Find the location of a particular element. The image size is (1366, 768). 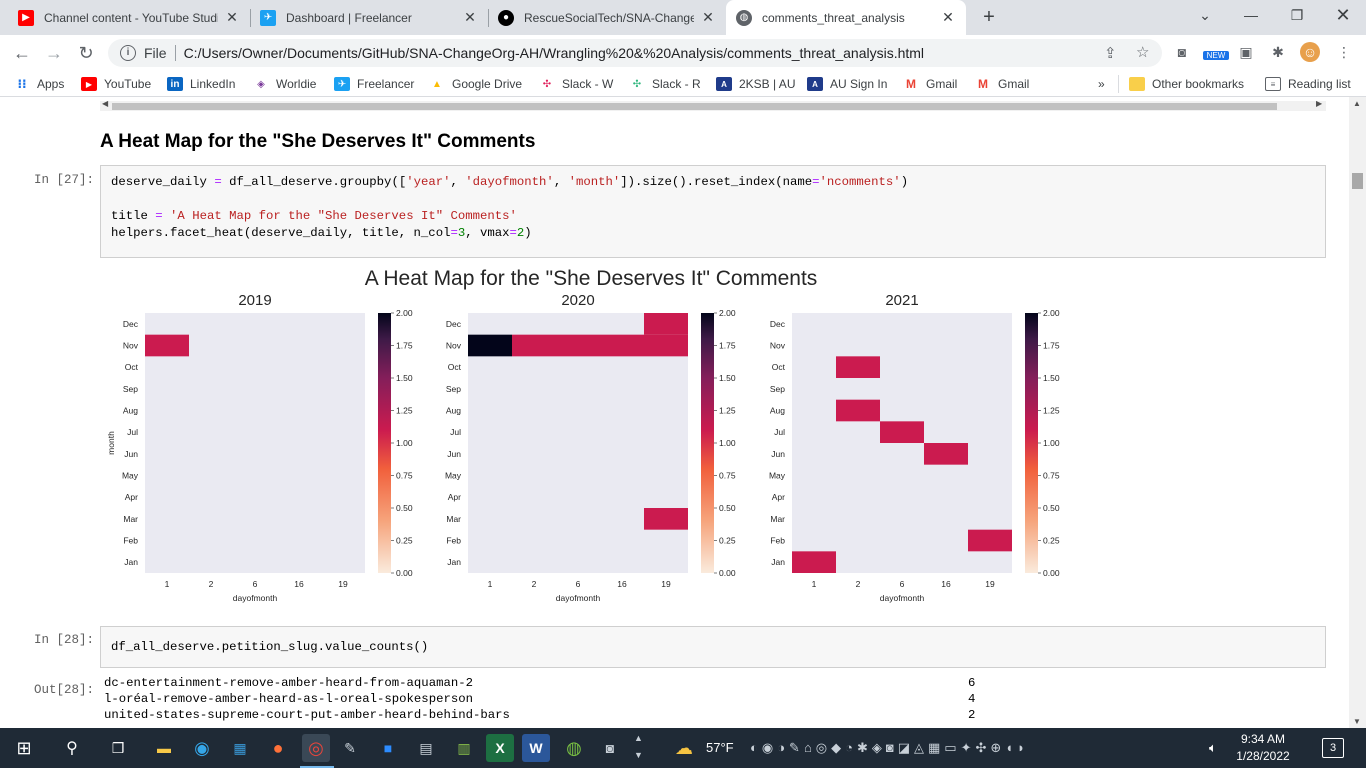

bookmark-worldie: ◈ Worldie is located at coordinates (284, 84).